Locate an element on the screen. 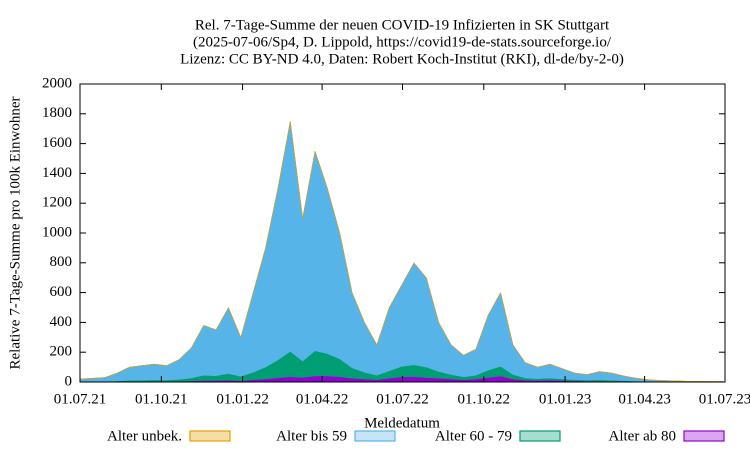 The width and height of the screenshot is (750, 450). x-tick-label: 01.04.22 is located at coordinates (322, 399).